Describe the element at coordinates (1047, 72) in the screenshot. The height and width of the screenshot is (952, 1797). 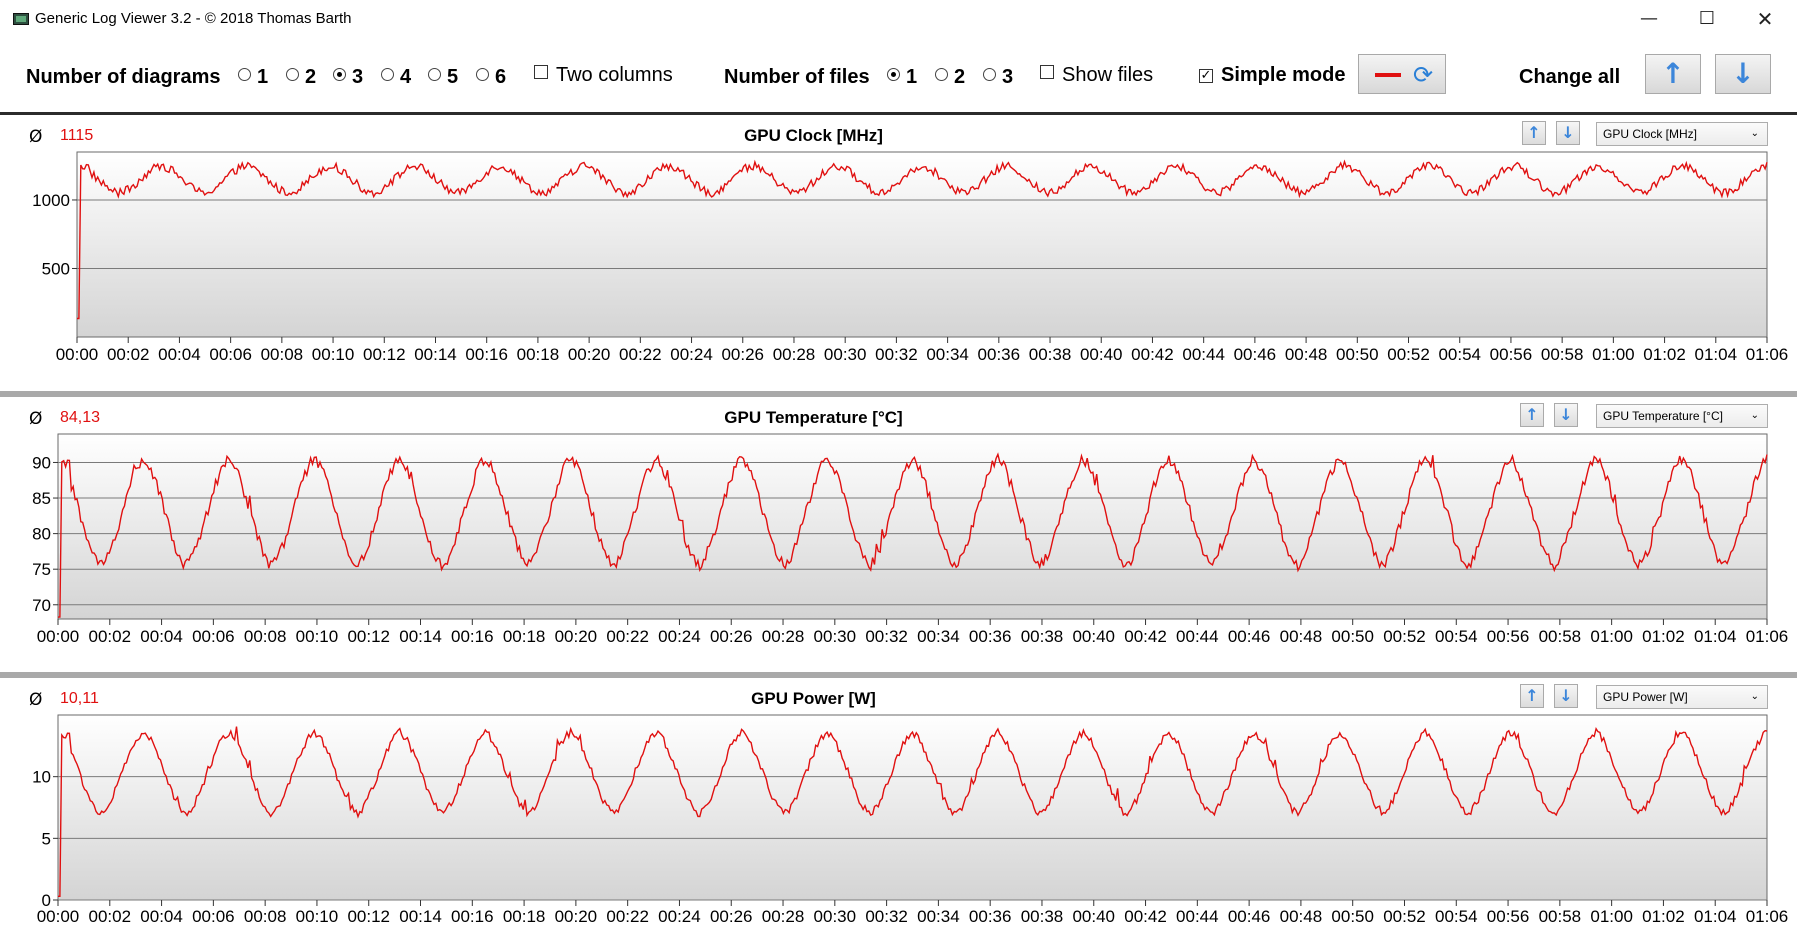
I see `checkbox-box` at that location.